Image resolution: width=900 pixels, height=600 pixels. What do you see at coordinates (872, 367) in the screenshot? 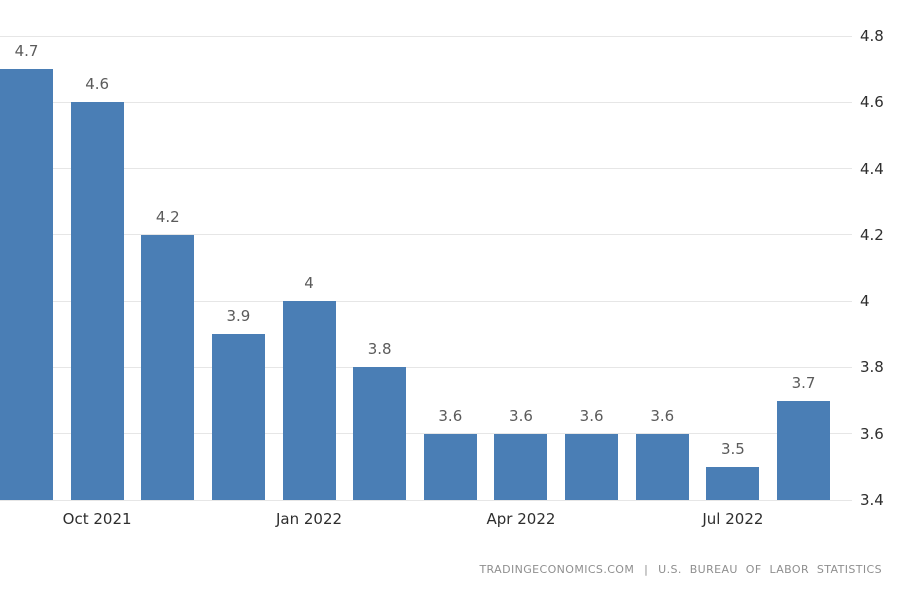
I see `y-axis-label-3.8: 3.8` at bounding box center [872, 367].